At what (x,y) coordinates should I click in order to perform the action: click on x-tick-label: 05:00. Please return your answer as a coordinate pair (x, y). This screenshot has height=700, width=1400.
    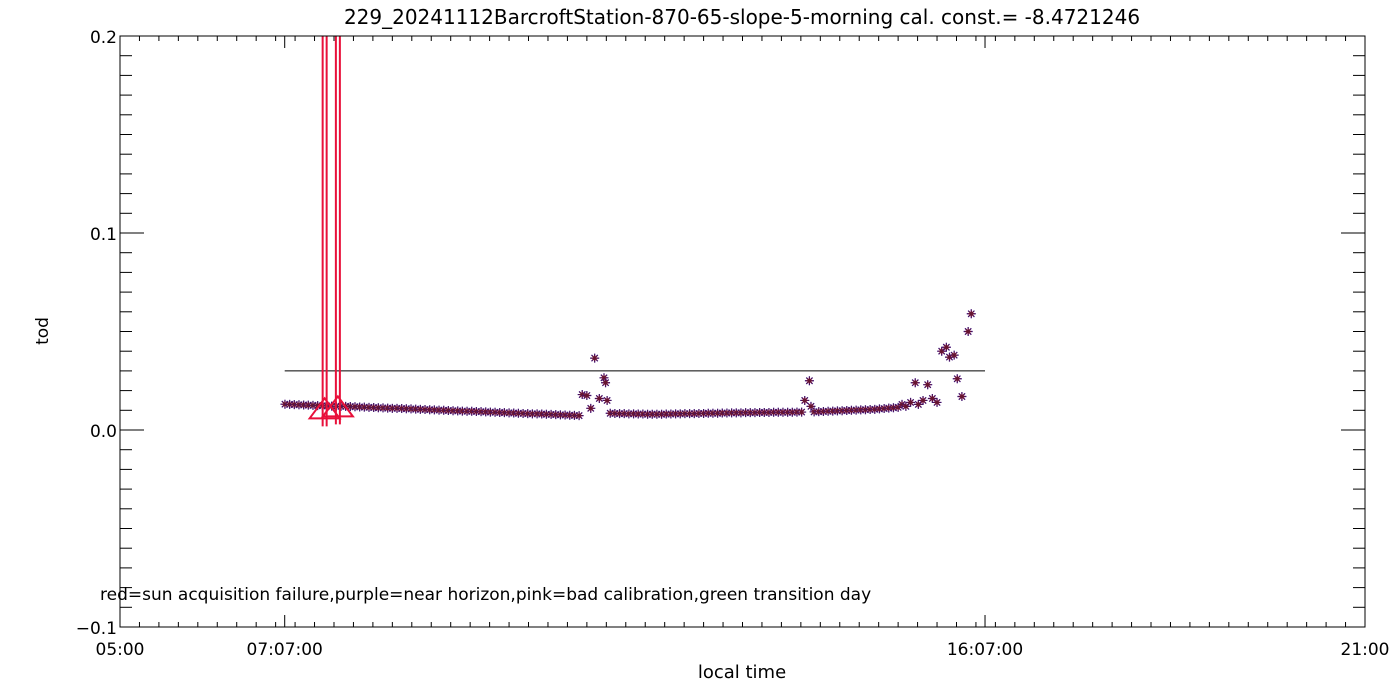
    Looking at the image, I should click on (120, 650).